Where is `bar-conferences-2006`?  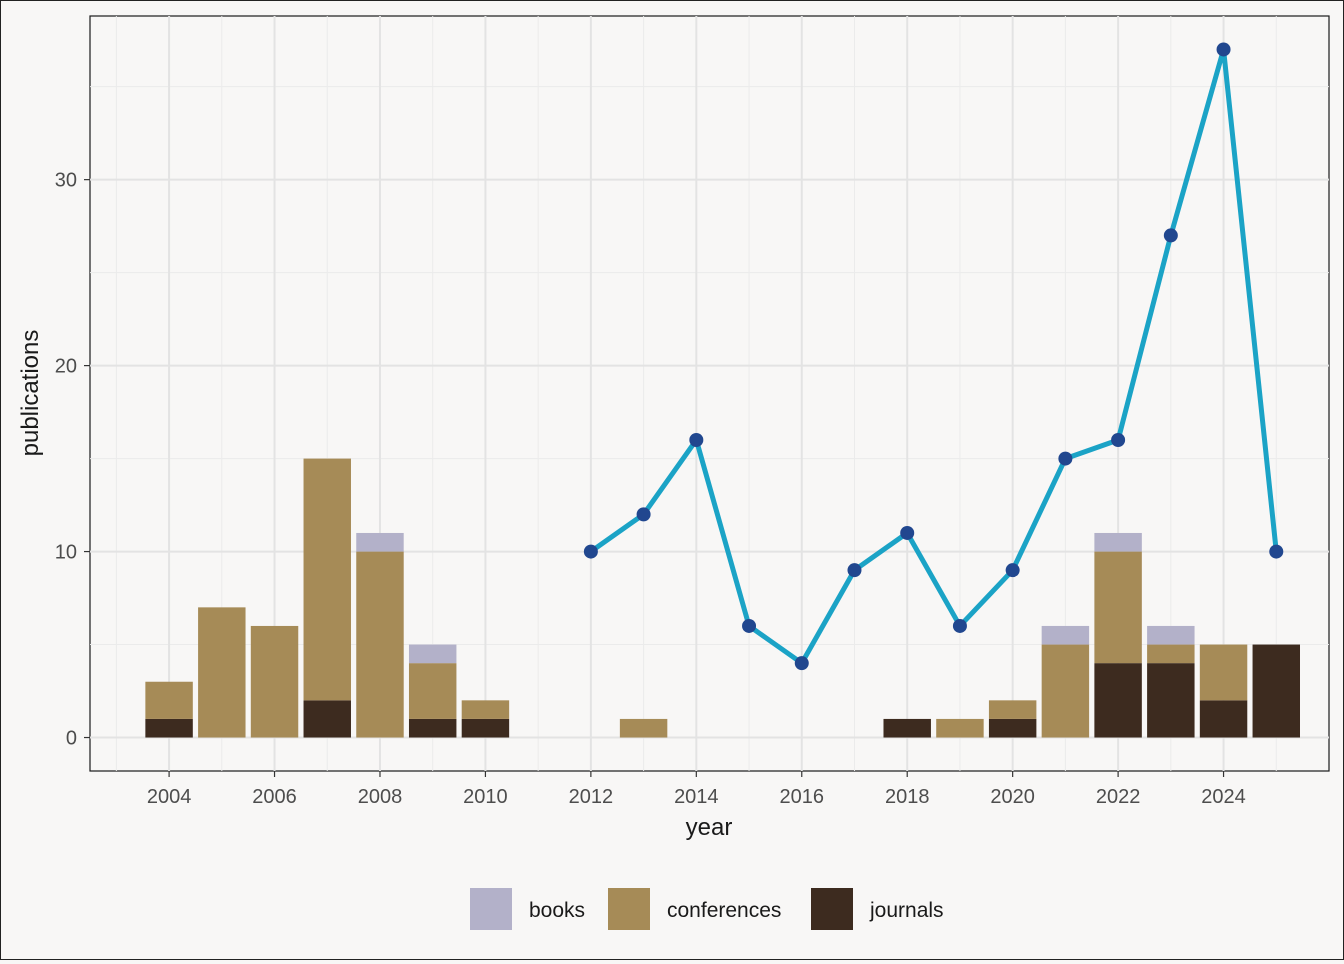 bar-conferences-2006 is located at coordinates (274, 681).